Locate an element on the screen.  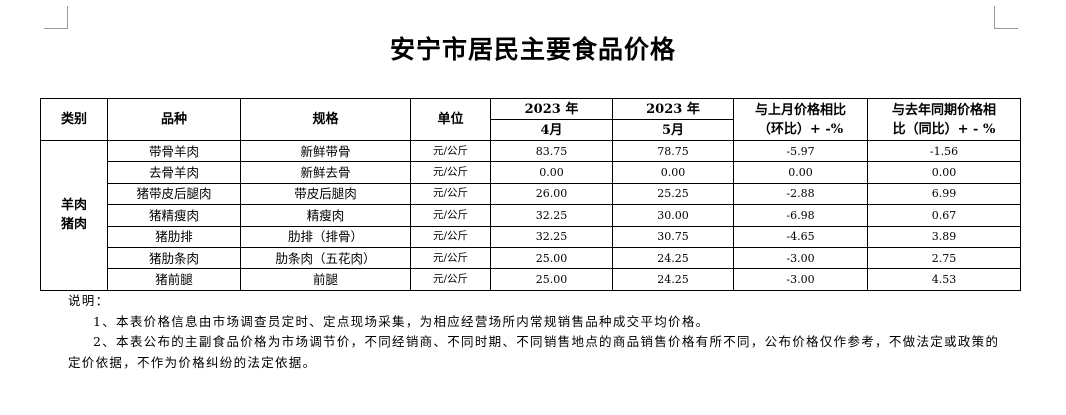
header-cell: 与去年同期价格相 比（同比）+ - % is located at coordinates (944, 119).